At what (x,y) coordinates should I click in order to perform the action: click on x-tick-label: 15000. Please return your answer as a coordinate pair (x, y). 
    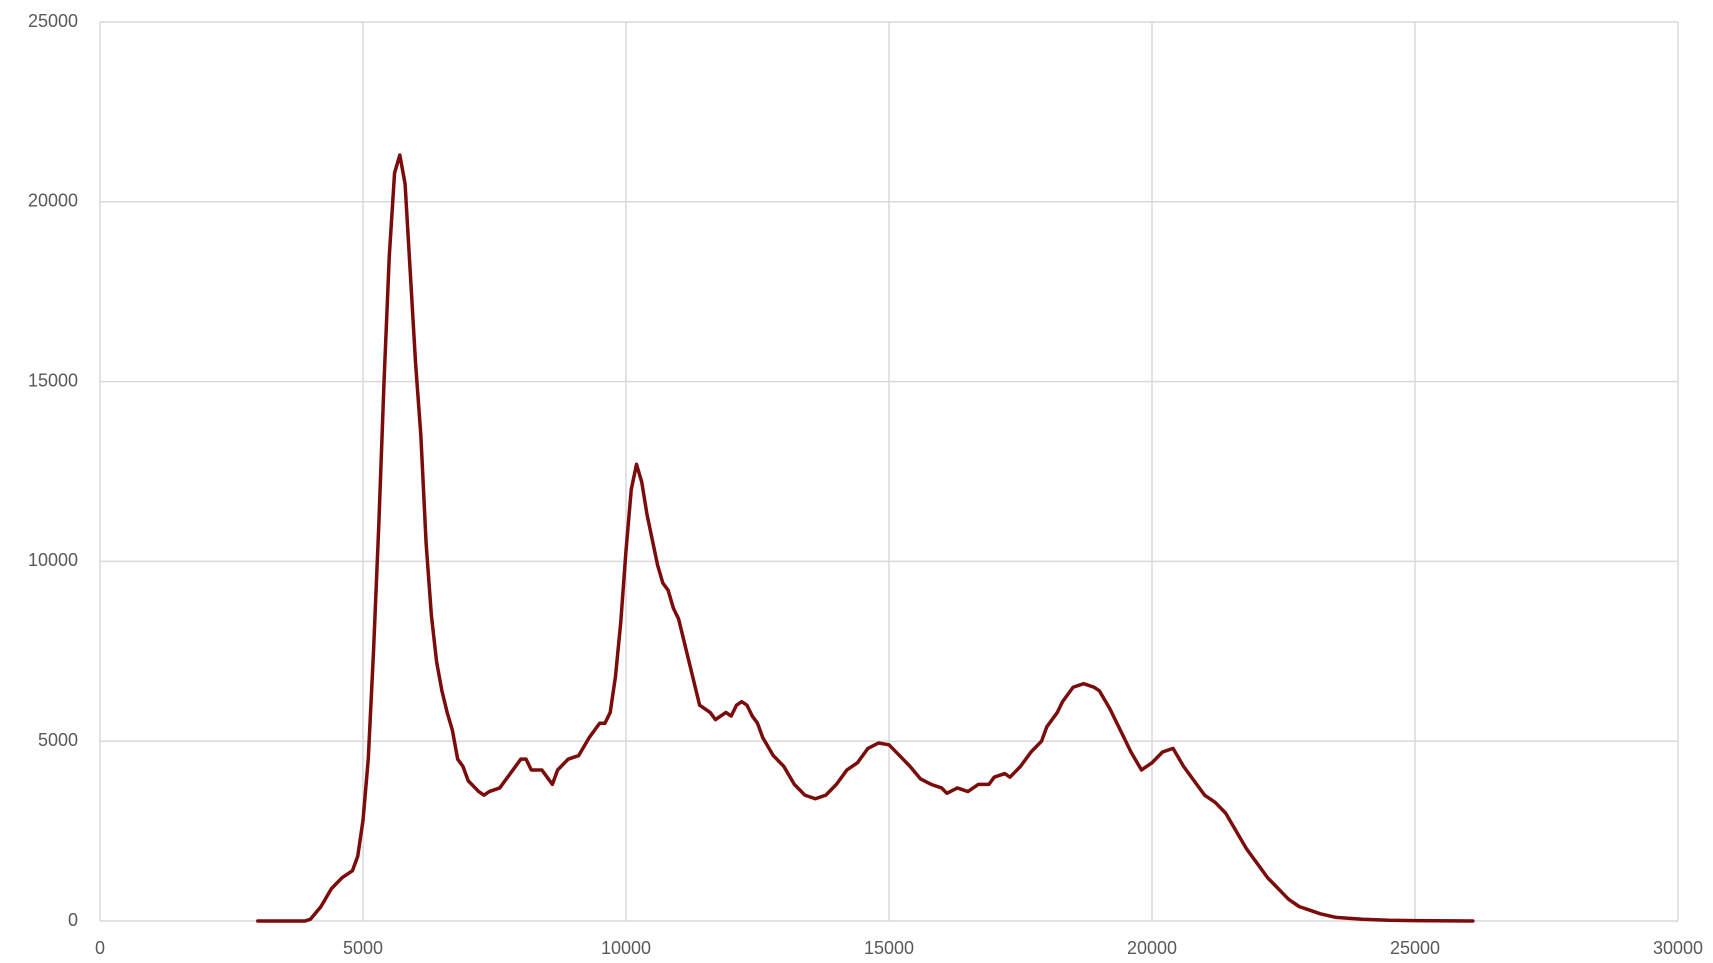
    Looking at the image, I should click on (889, 948).